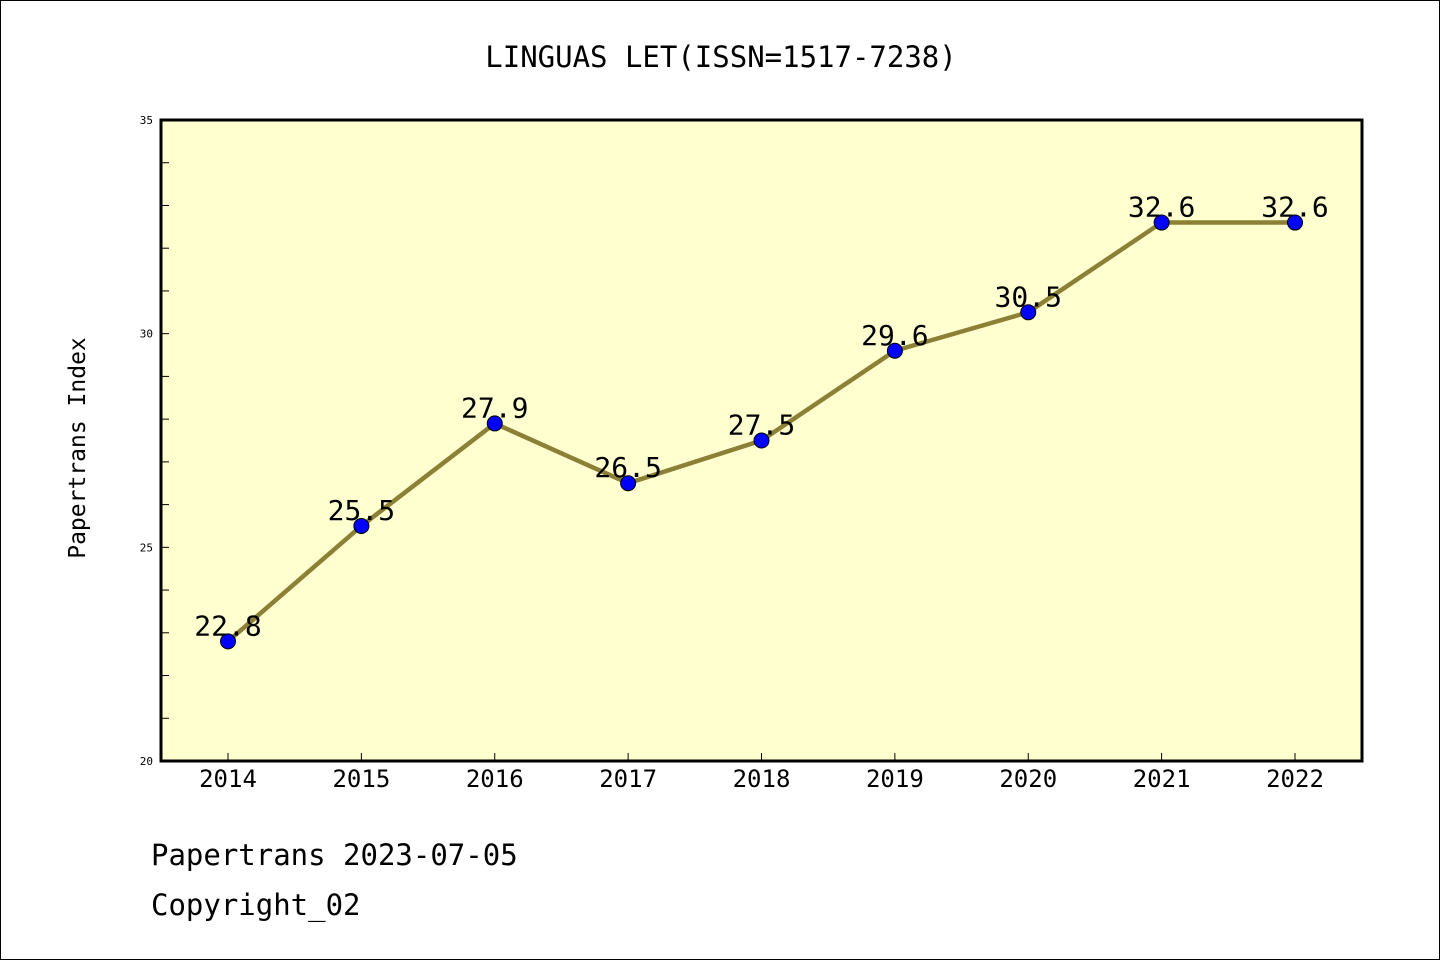 The width and height of the screenshot is (1440, 963). Describe the element at coordinates (146, 761) in the screenshot. I see `y-tick-label: 20` at that location.